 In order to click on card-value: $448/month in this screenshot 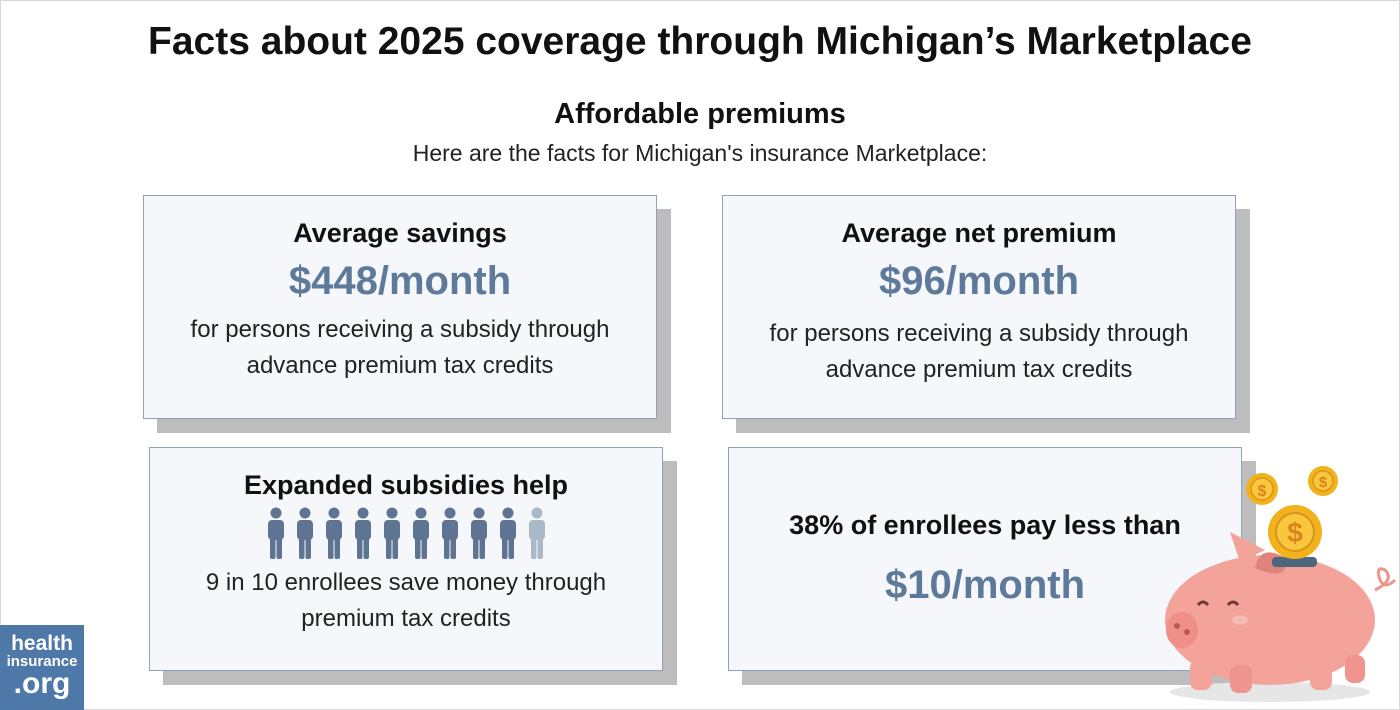, I will do `click(400, 281)`.